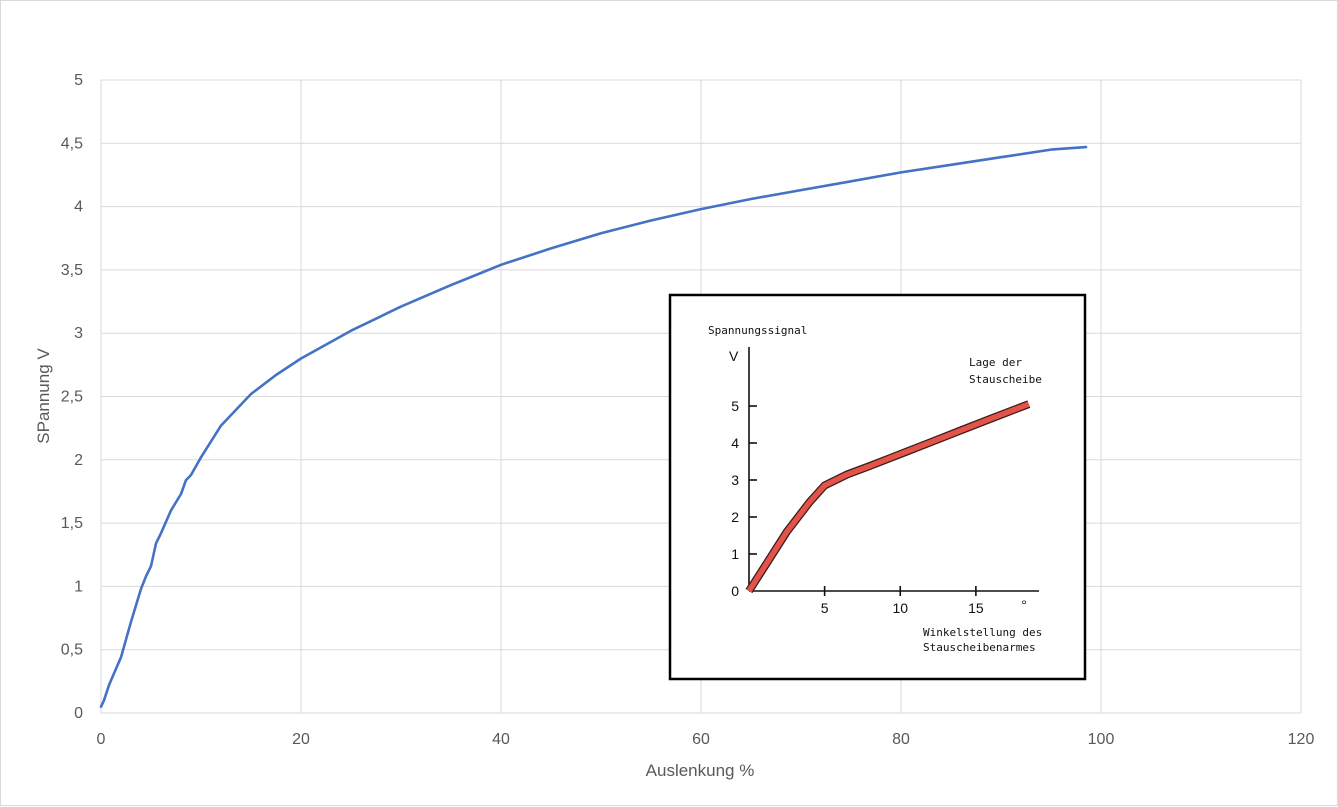  Describe the element at coordinates (78, 333) in the screenshot. I see `y-tick-label: 3` at that location.